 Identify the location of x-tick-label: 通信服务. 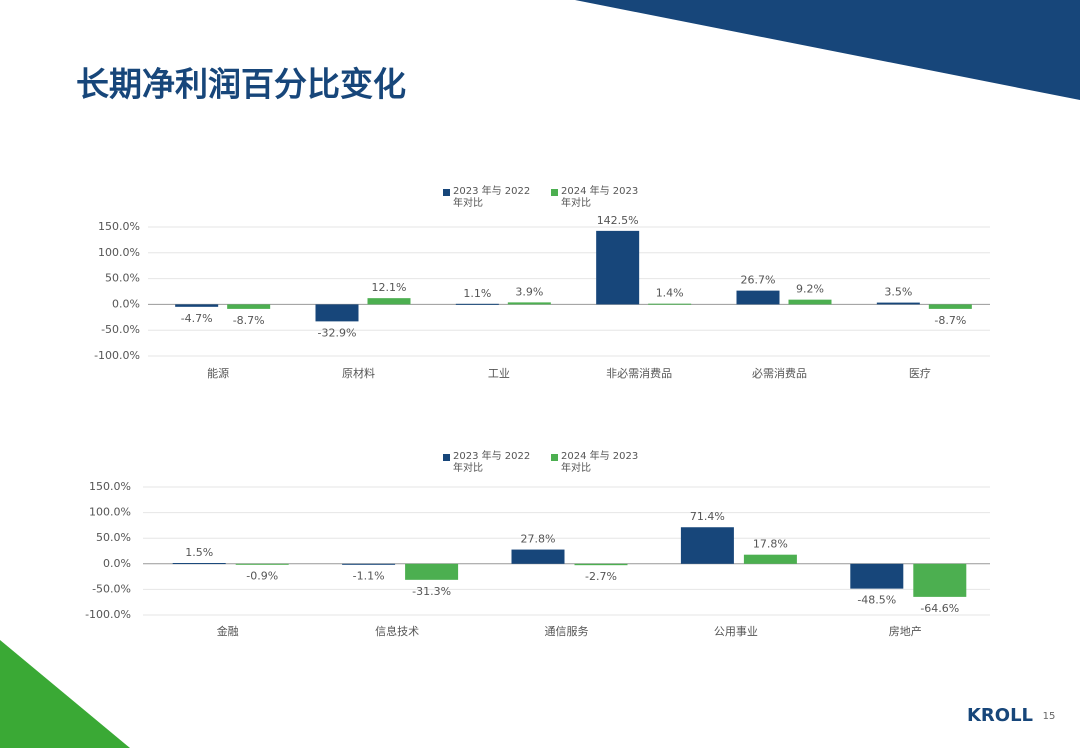
(567, 631).